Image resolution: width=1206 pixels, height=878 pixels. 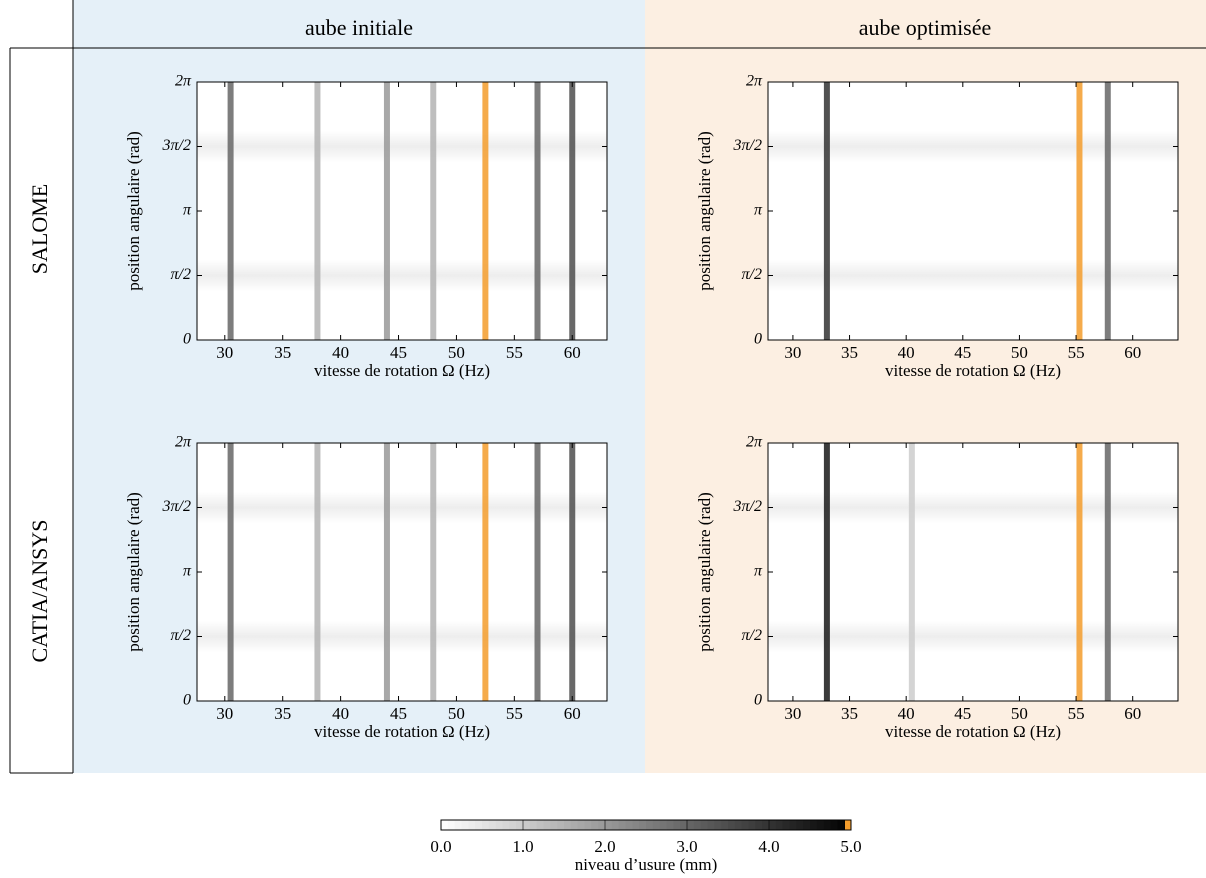 What do you see at coordinates (440, 846) in the screenshot?
I see `colorbar-tick-label: 0.0` at bounding box center [440, 846].